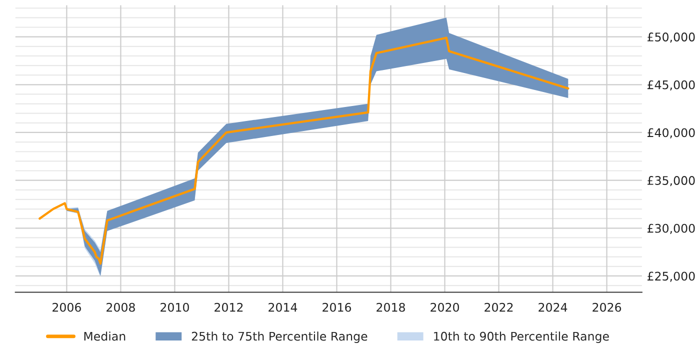 This screenshot has height=350, width=700. I want to click on x-tick-label: 2008, so click(120, 307).